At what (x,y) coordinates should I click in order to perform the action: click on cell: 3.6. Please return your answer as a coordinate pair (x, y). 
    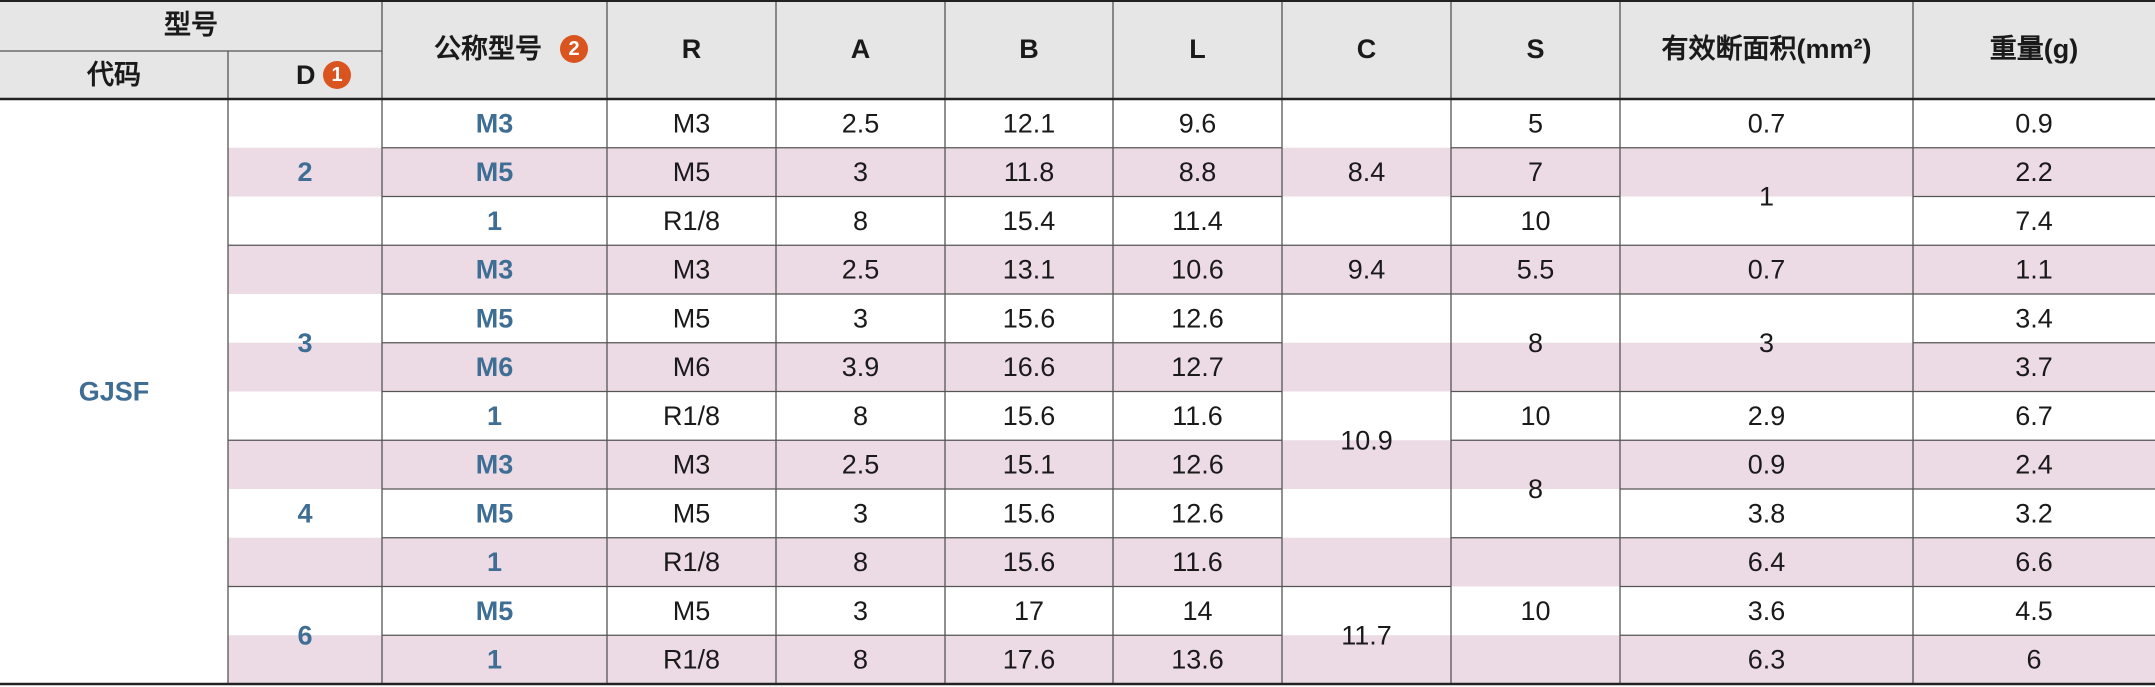
    Looking at the image, I should click on (1767, 611).